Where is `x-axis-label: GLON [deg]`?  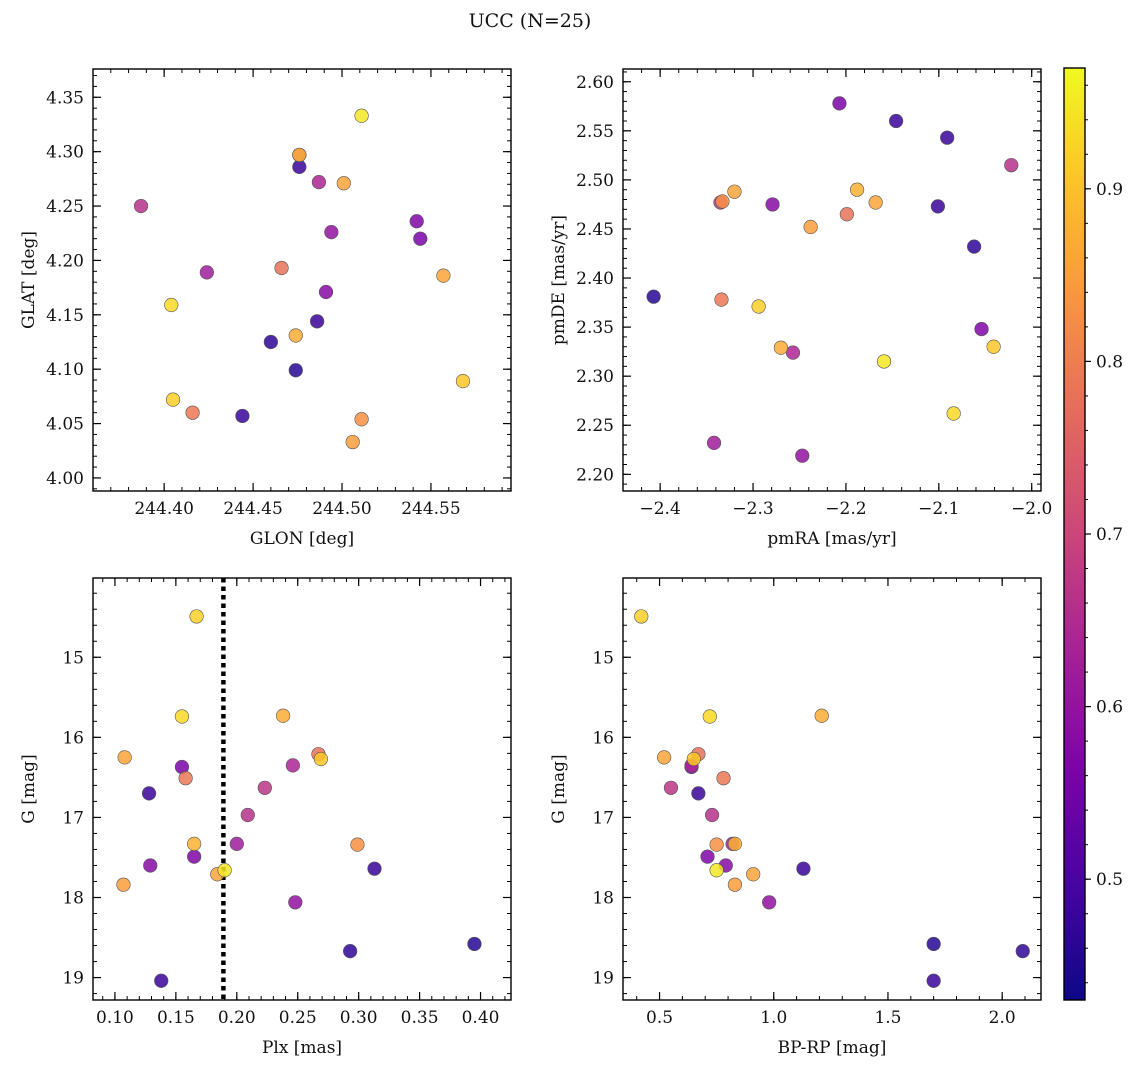 x-axis-label: GLON [deg] is located at coordinates (302, 539).